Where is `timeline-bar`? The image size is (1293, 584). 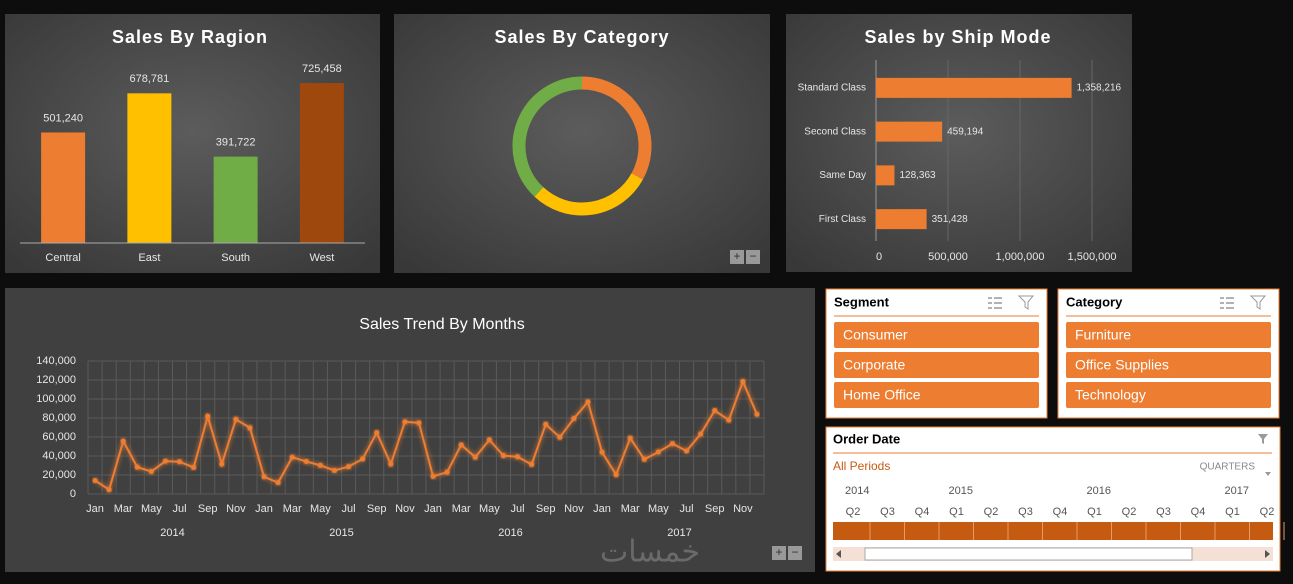 timeline-bar is located at coordinates (1053, 531).